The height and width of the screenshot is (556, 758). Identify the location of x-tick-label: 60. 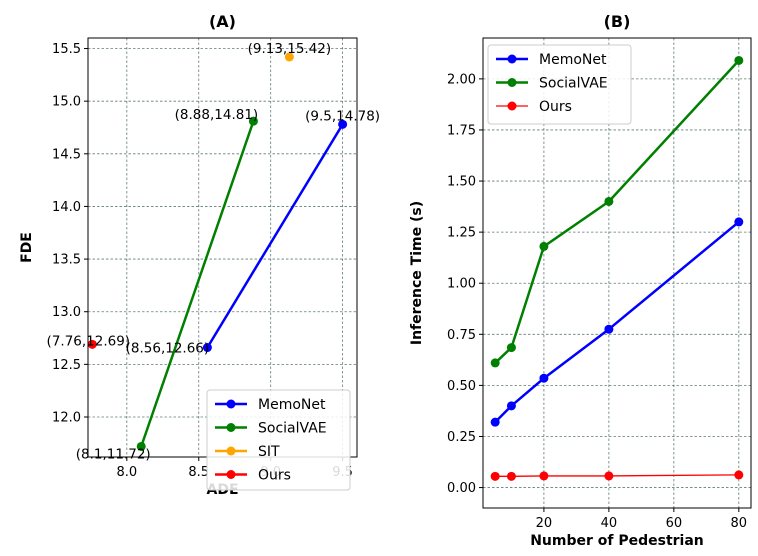
(674, 523).